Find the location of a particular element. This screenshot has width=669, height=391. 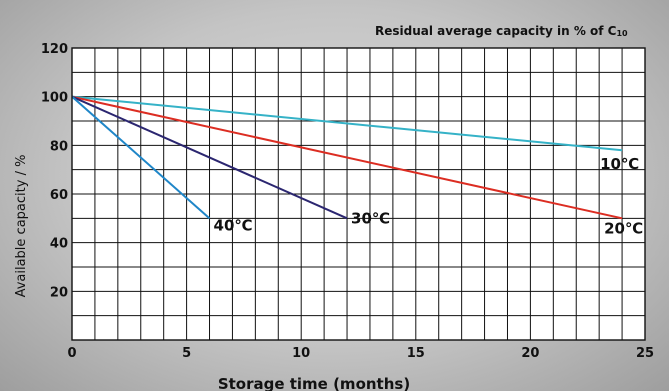

y-tick-label: 80 is located at coordinates (59, 146).